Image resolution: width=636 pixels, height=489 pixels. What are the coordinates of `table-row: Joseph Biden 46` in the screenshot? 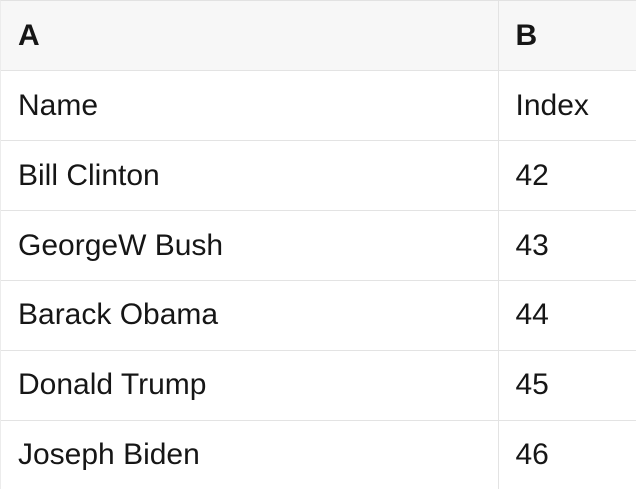 It's located at (318, 454).